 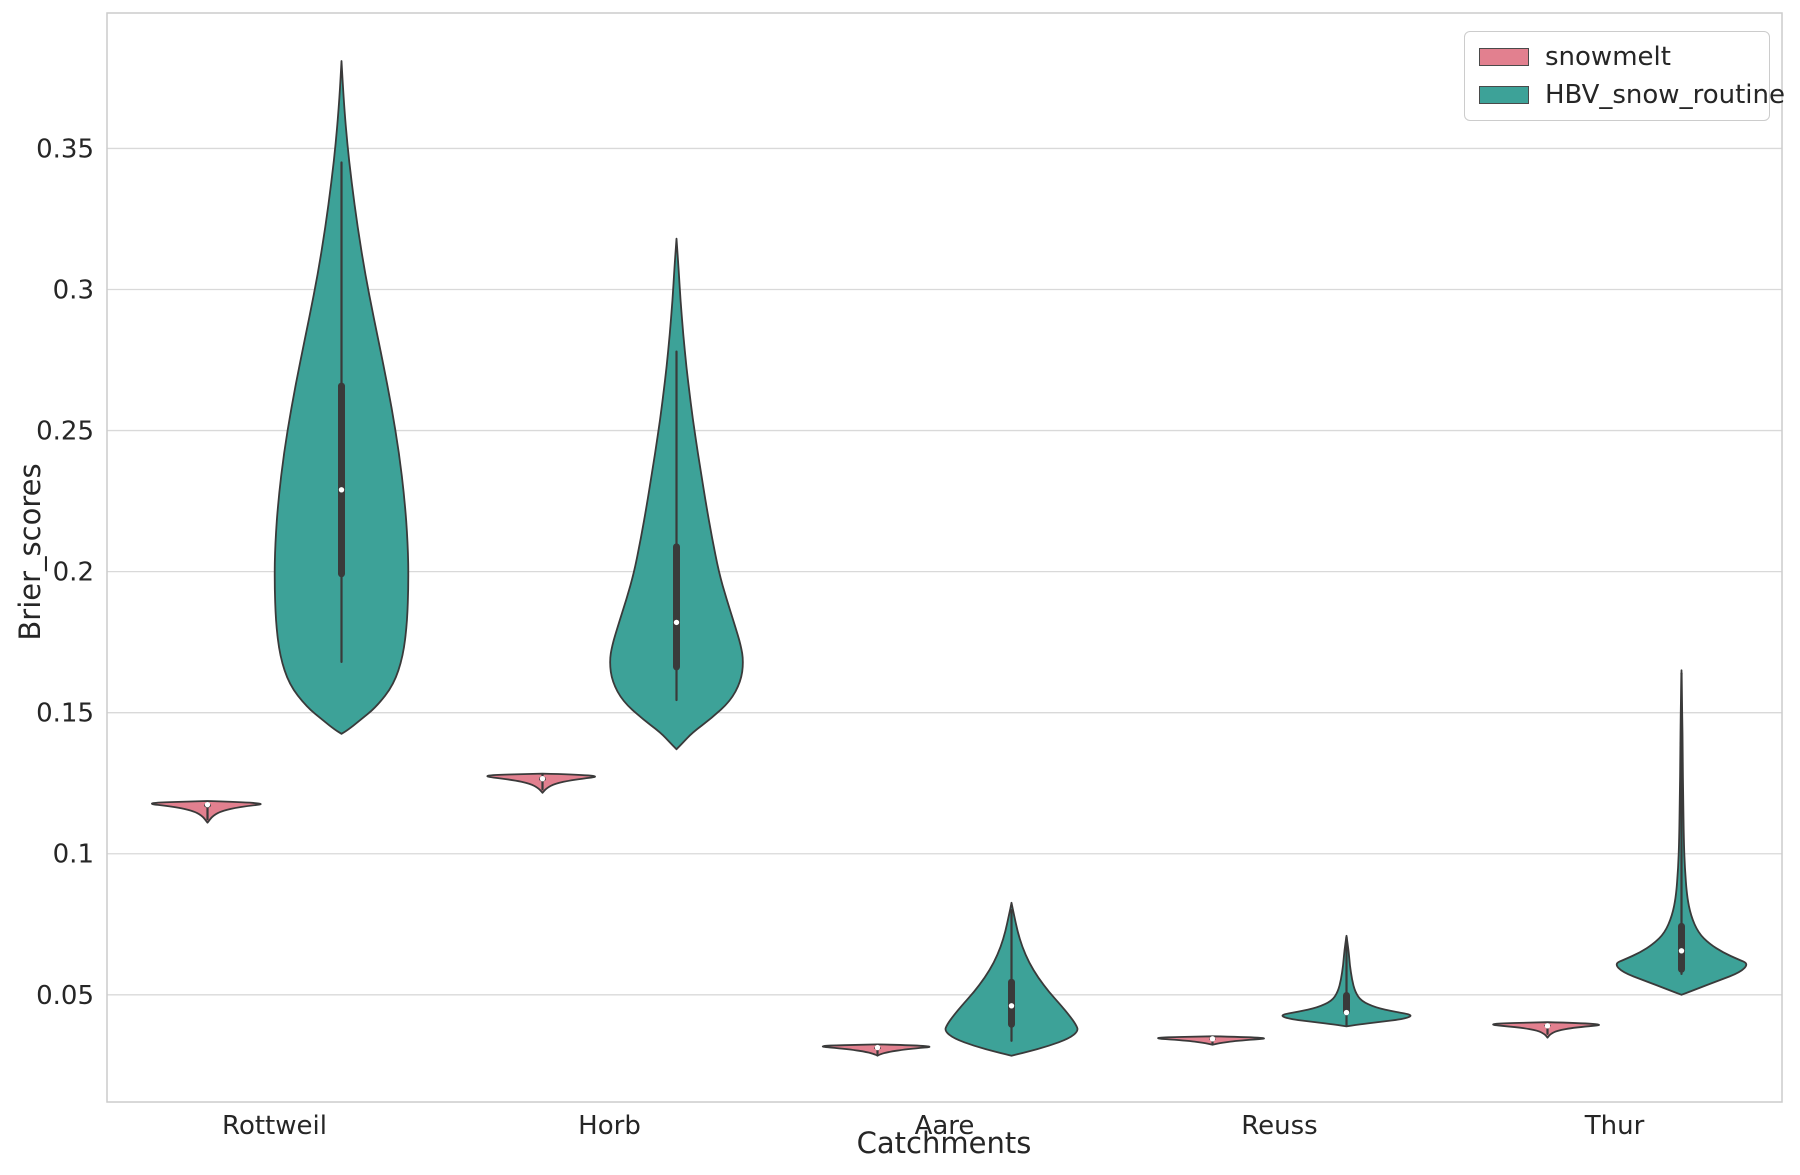 I want to click on legend: snowmelt HBV_snow_routine, so click(x=1624, y=76).